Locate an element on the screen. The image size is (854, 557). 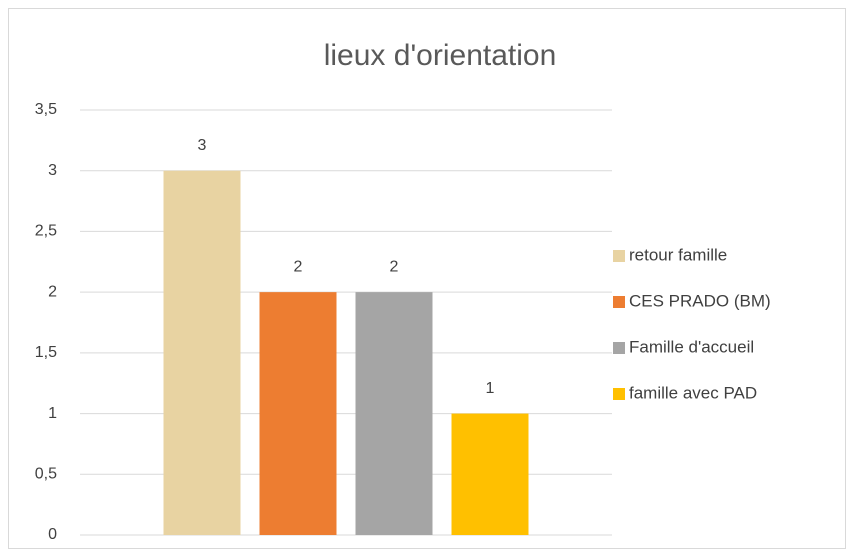
chart-title: lieux d'orientation is located at coordinates (440, 55).